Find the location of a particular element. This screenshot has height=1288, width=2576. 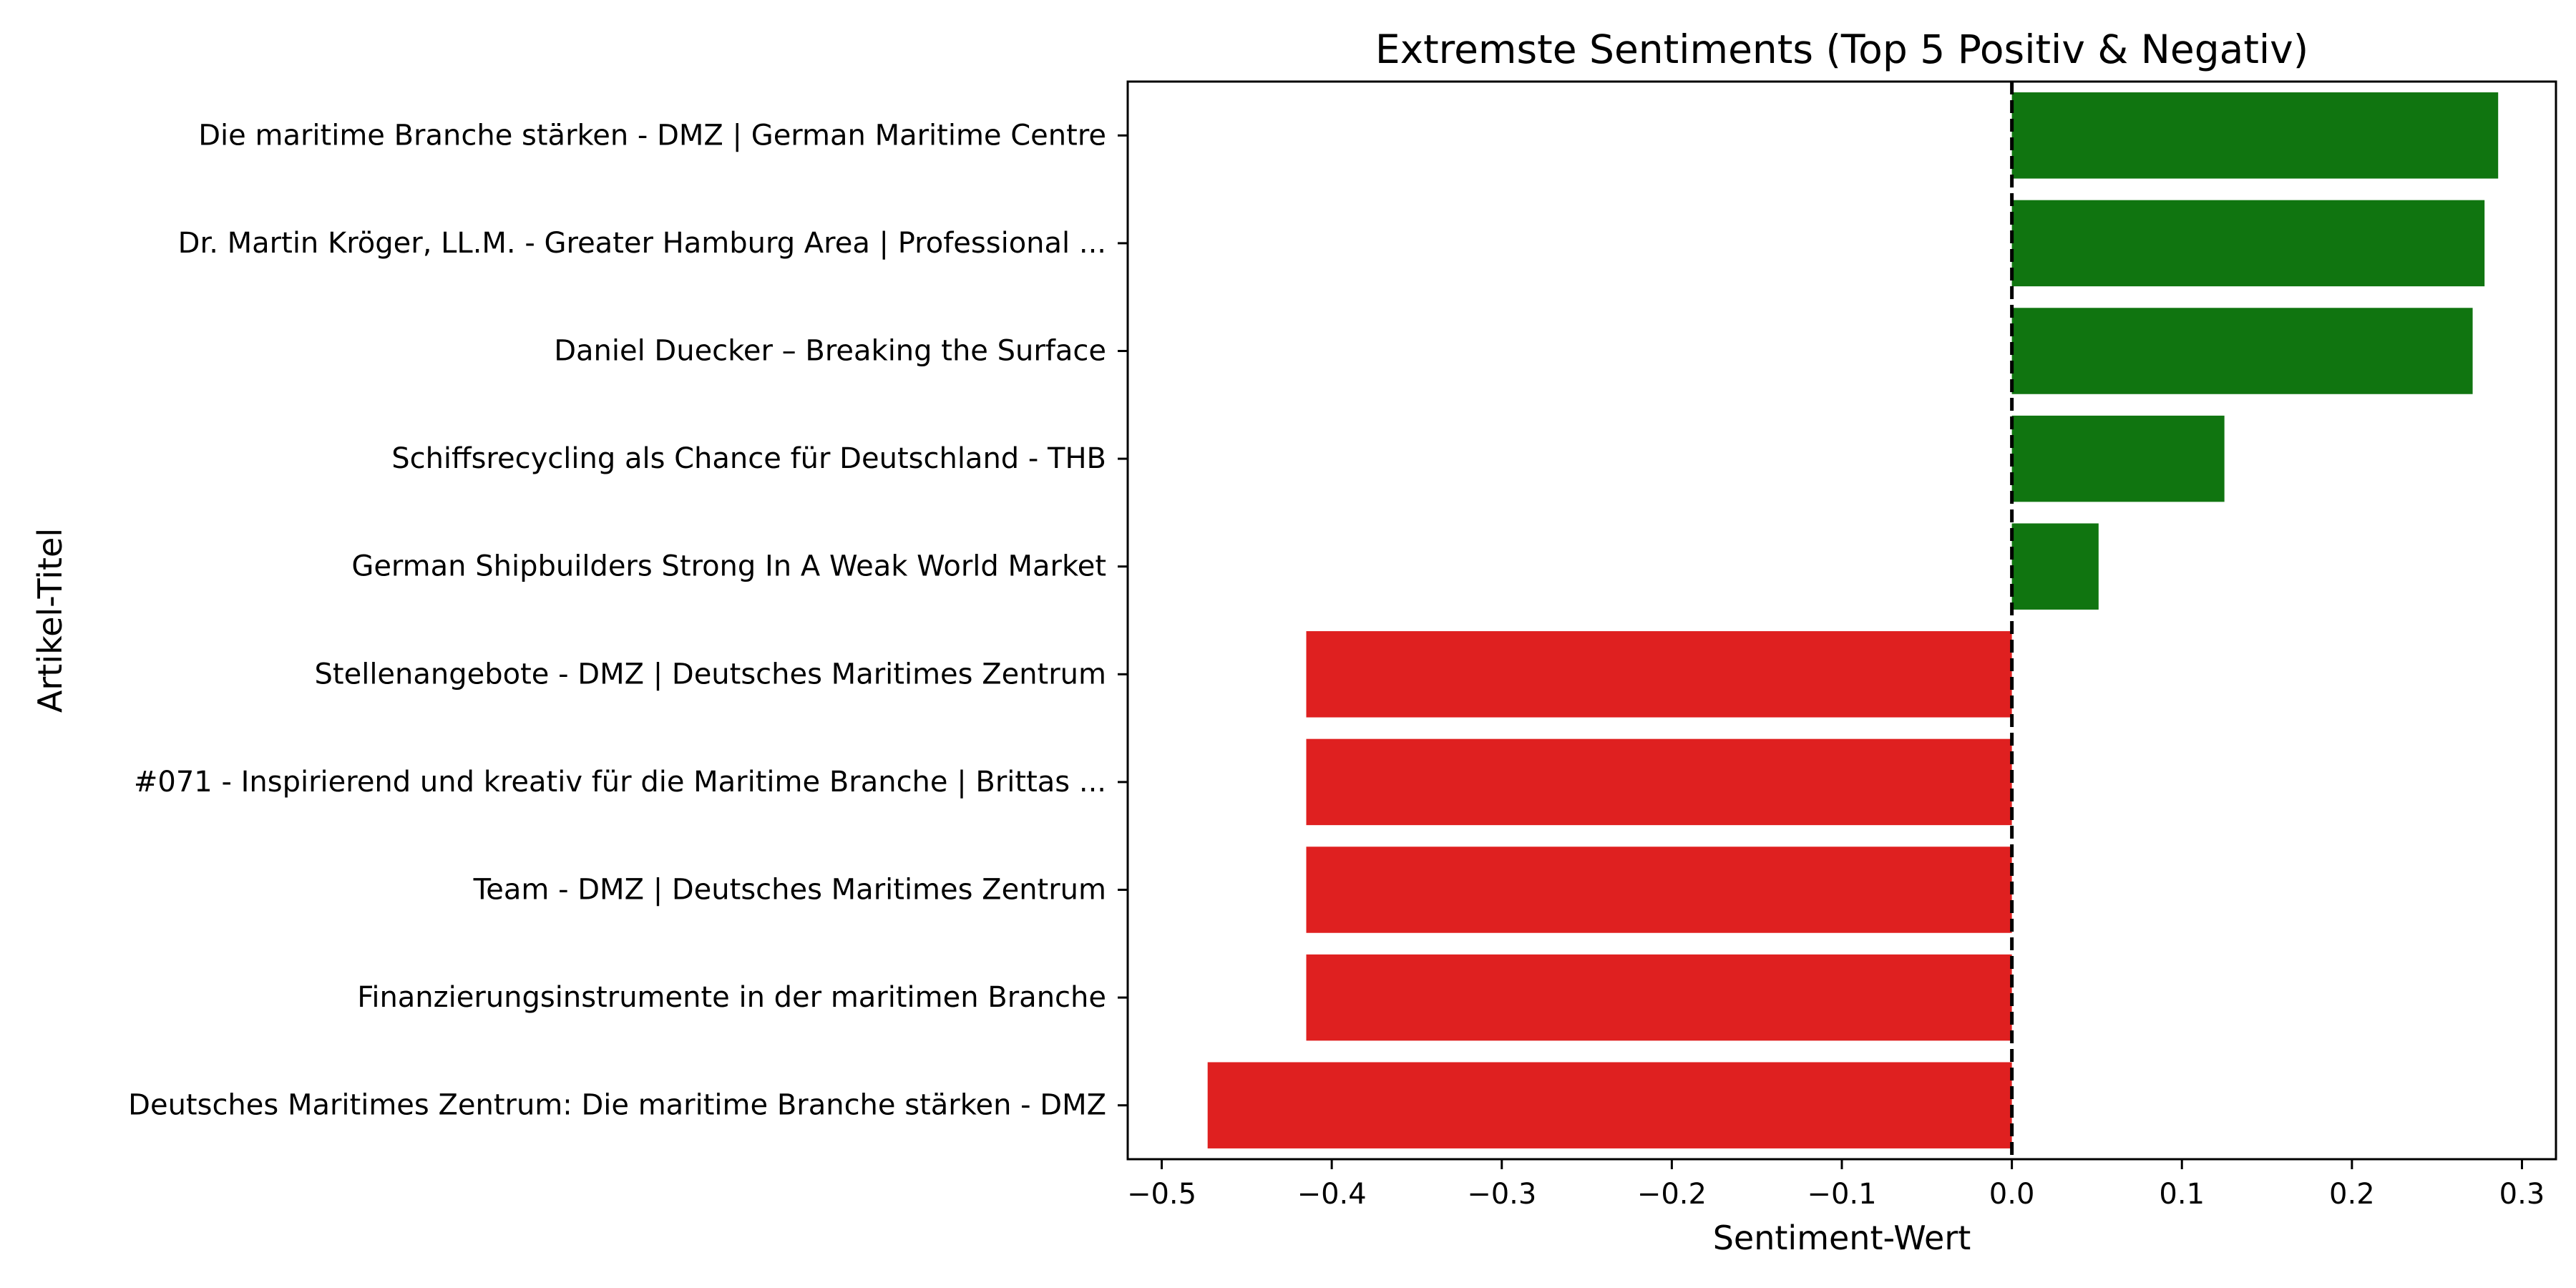

x-tick-label: 0.2 is located at coordinates (2352, 1194).